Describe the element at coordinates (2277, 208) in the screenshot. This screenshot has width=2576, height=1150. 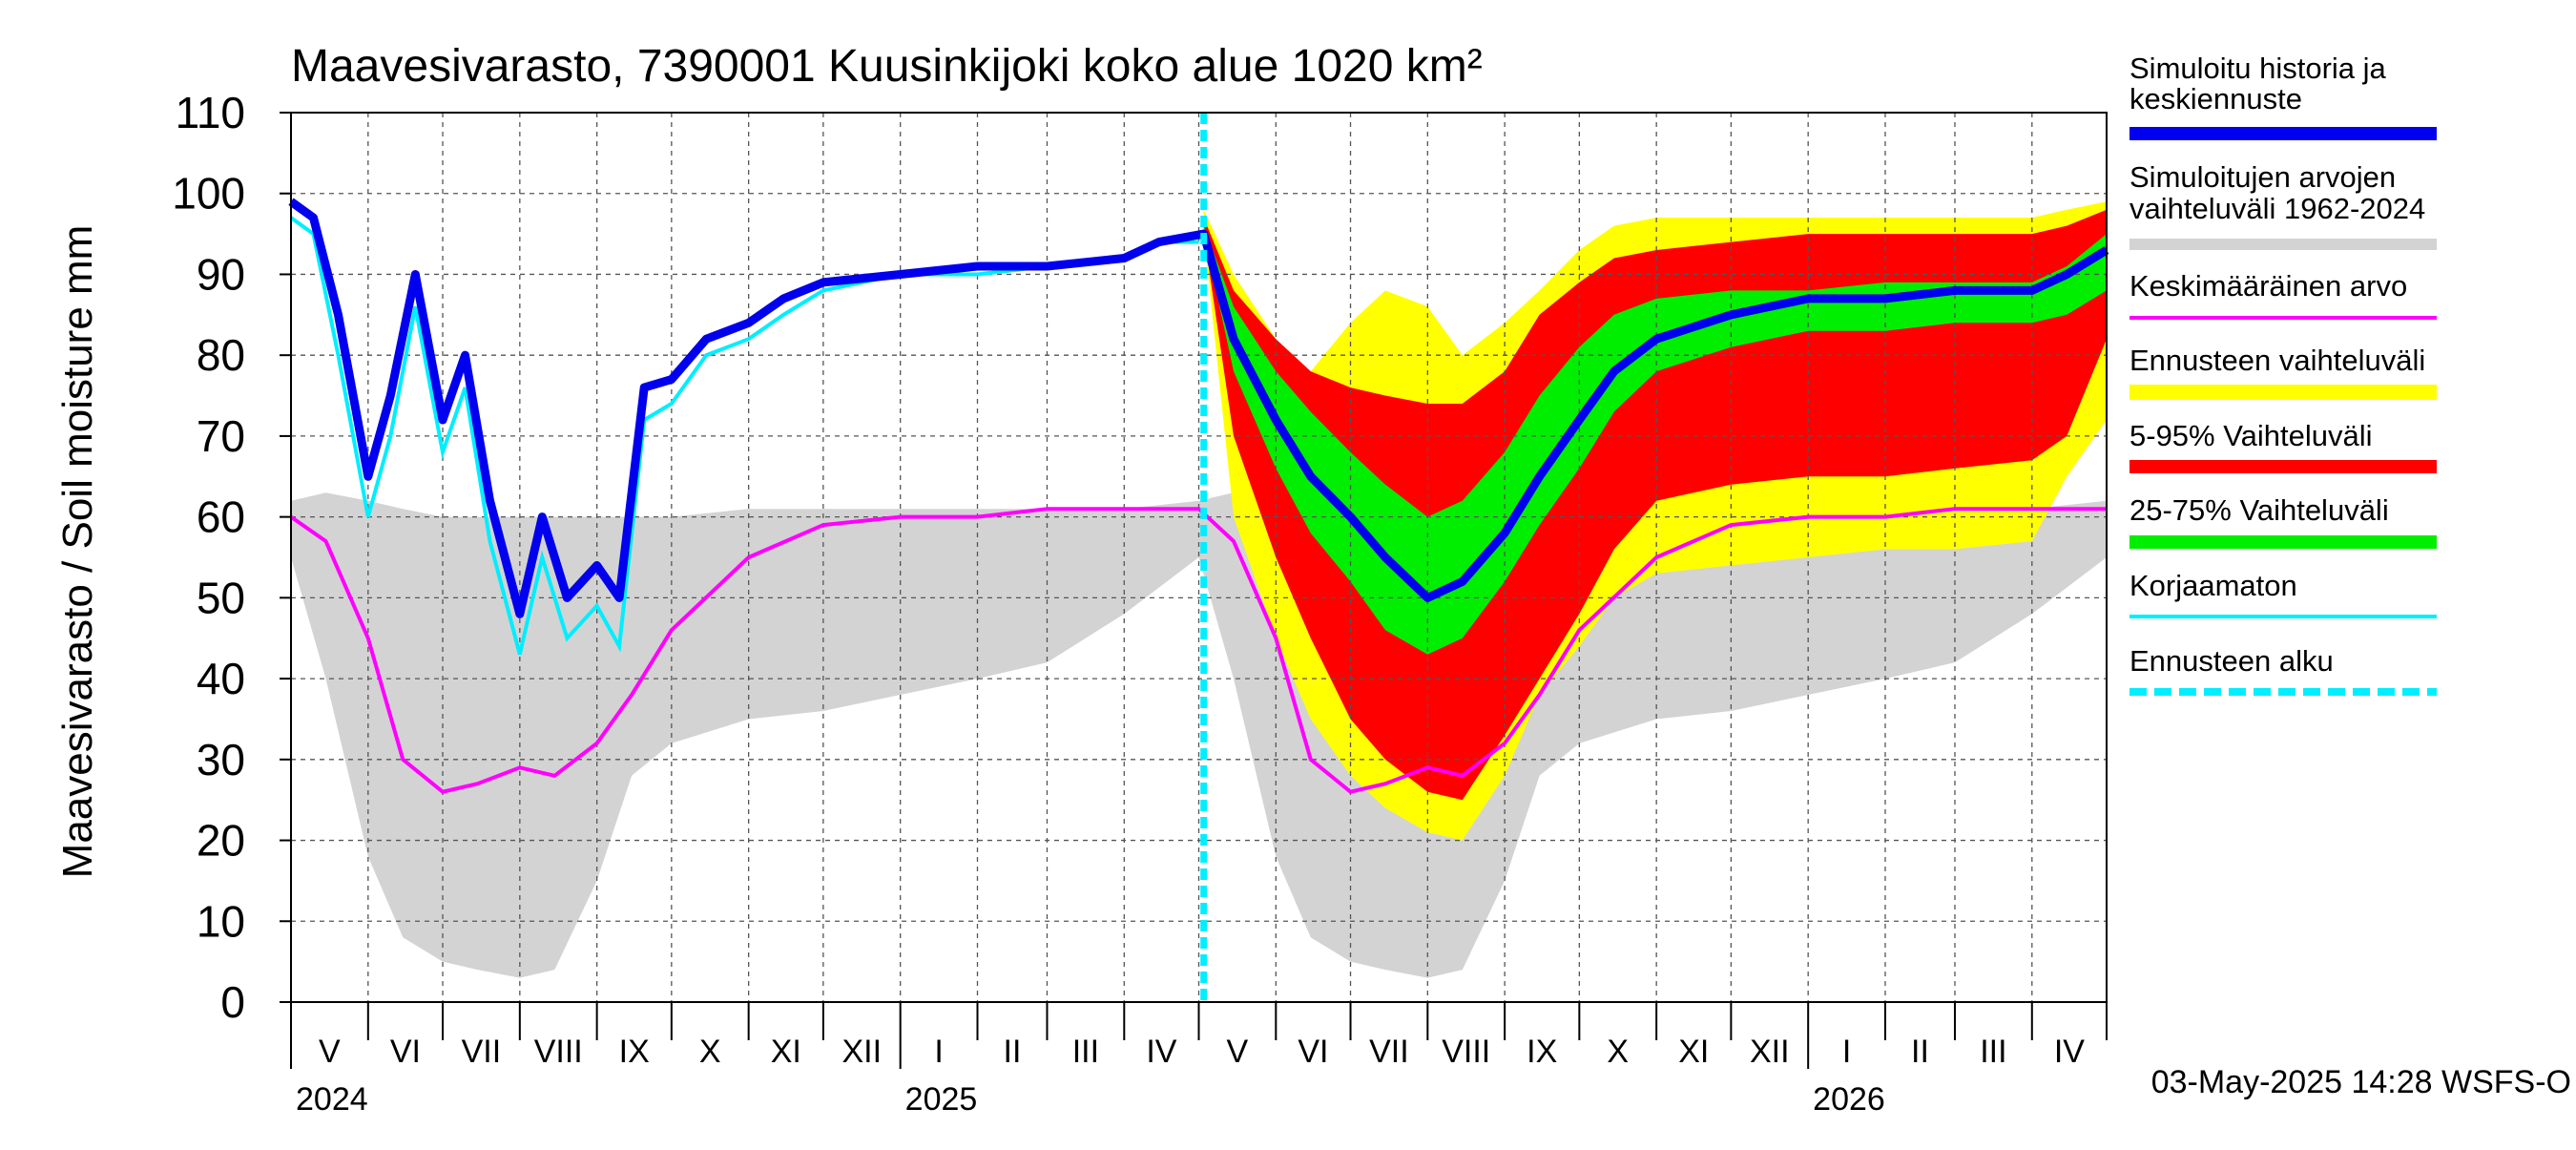
I see `legend-label-line: vaihteluväli 1962-2024` at that location.